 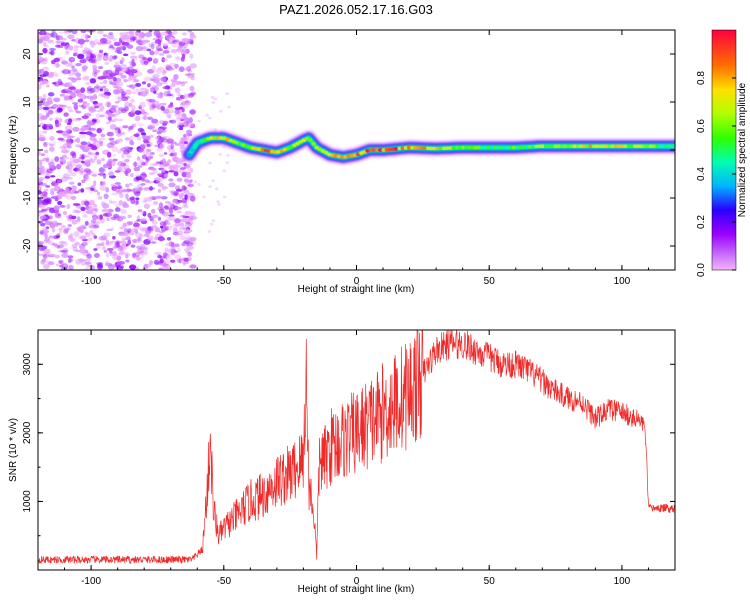 What do you see at coordinates (27, 245) in the screenshot?
I see `y-tick-label: -20` at bounding box center [27, 245].